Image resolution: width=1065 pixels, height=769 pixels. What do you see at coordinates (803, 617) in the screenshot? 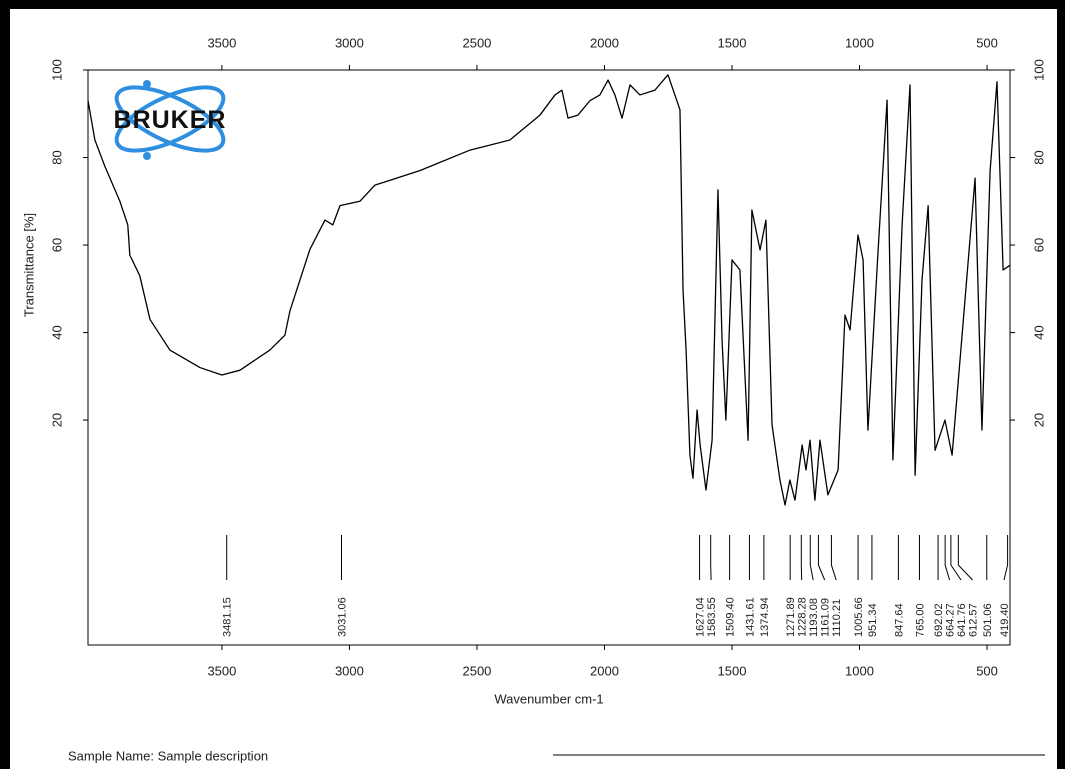
I see `peak-label: 1228.28` at bounding box center [803, 617].